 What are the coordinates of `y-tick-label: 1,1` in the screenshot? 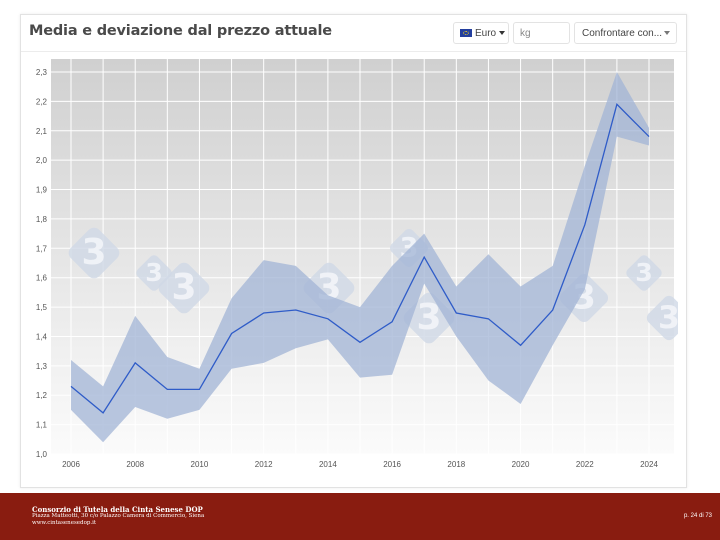 It's located at (42, 425).